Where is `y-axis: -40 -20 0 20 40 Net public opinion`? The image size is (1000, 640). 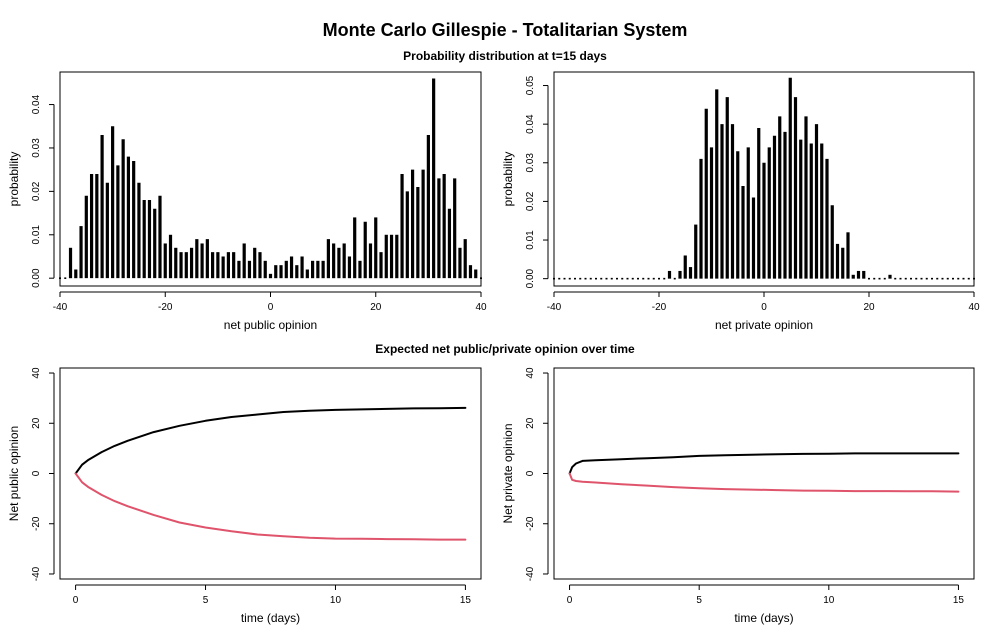 y-axis: -40 -20 0 20 40 Net public opinion is located at coordinates (31, 474).